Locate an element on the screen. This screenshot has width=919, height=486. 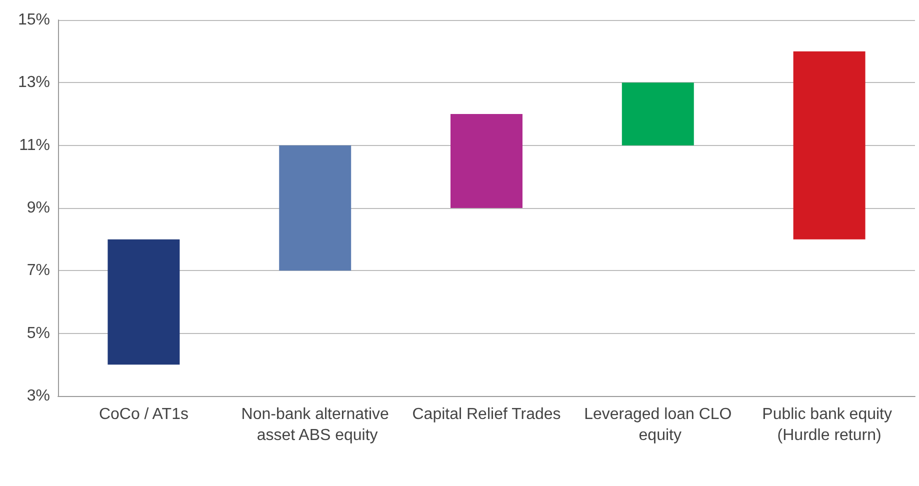
x-tick-label: Capital Relief Trades is located at coordinates (486, 414).